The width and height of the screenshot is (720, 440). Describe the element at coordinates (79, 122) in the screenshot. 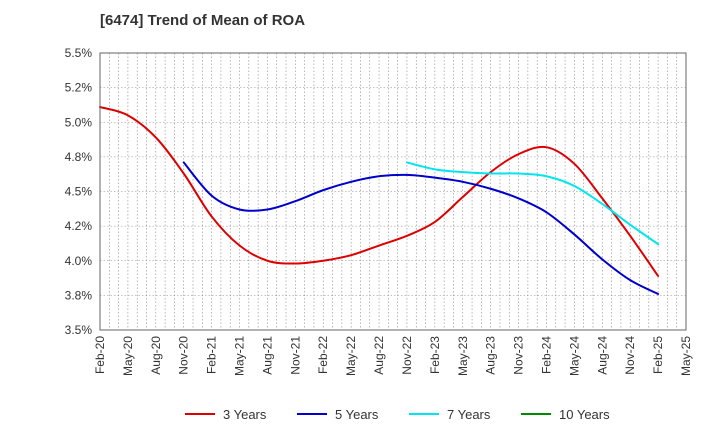

I see `y-tick-label: 5.0%` at that location.